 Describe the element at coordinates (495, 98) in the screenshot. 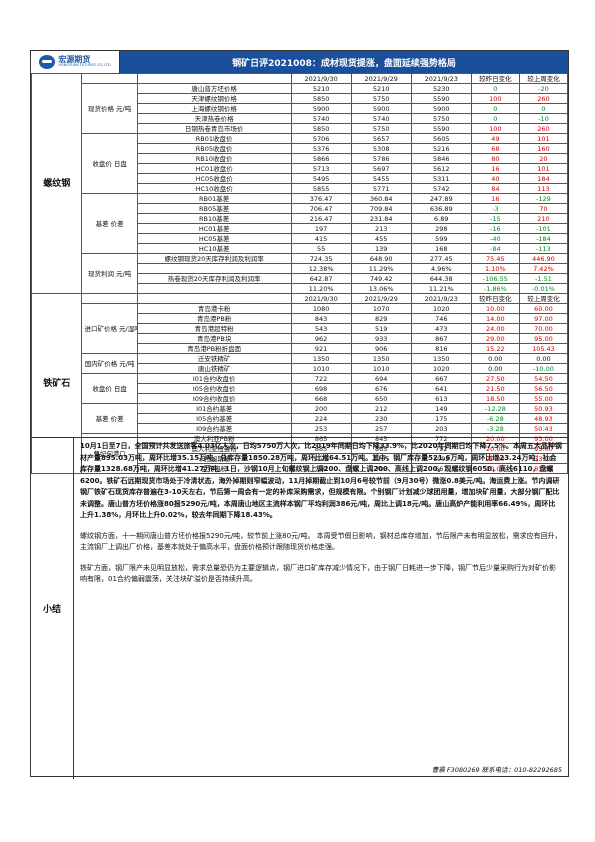

I see `day-change-cell: 100` at that location.